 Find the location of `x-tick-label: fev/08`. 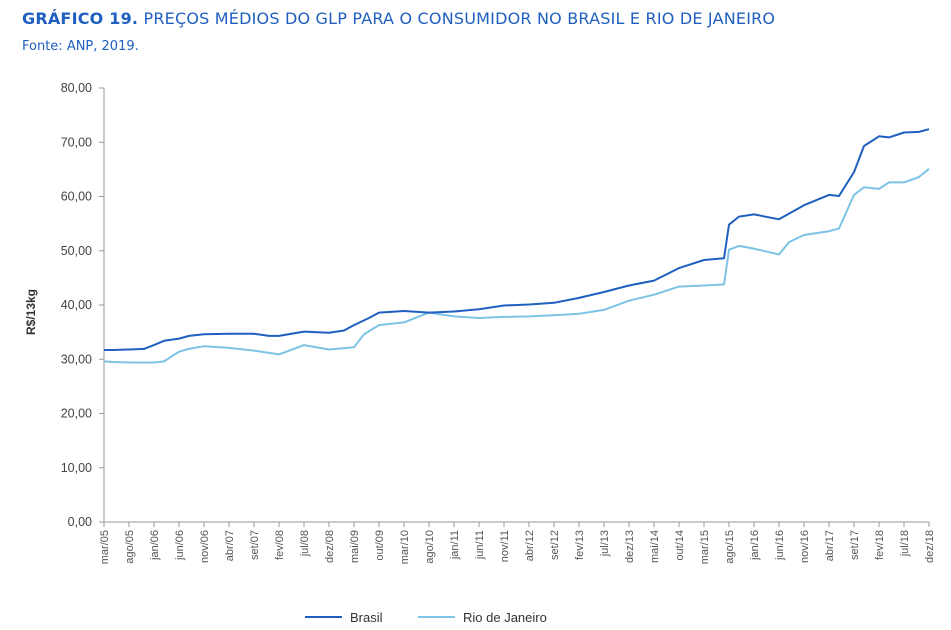

x-tick-label: fev/08 is located at coordinates (280, 545).